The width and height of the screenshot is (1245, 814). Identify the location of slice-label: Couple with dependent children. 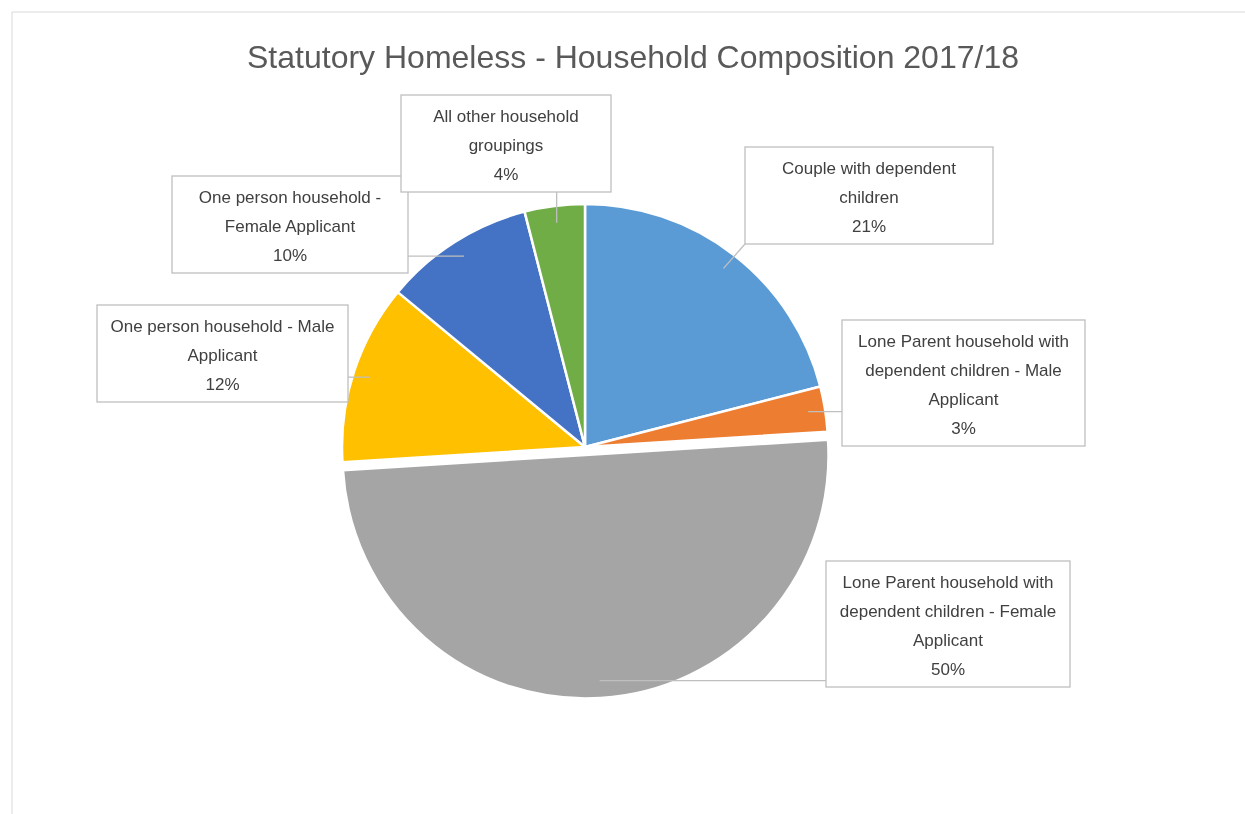
(869, 183).